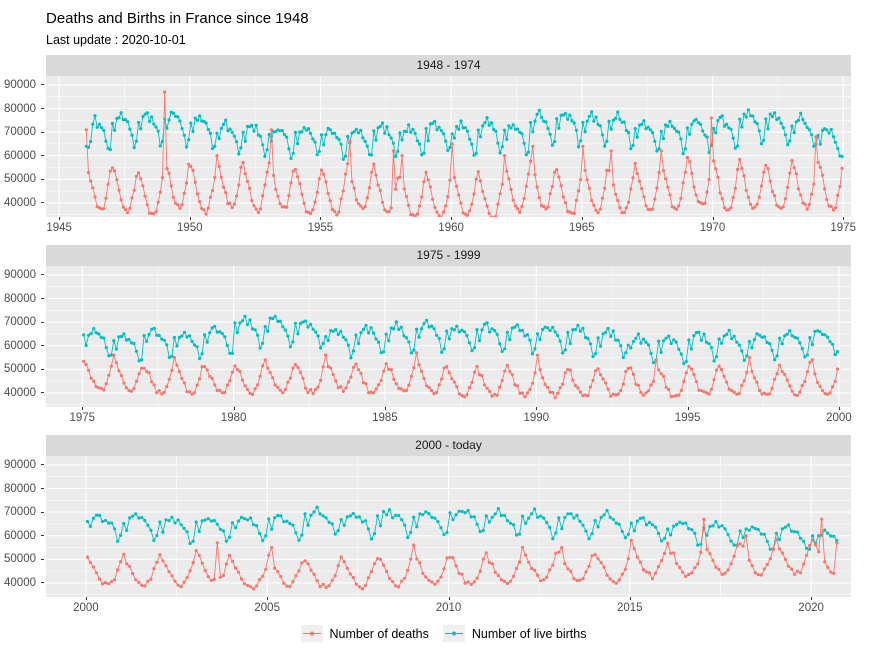  I want to click on legend-item-births: Number of live births, so click(514, 633).